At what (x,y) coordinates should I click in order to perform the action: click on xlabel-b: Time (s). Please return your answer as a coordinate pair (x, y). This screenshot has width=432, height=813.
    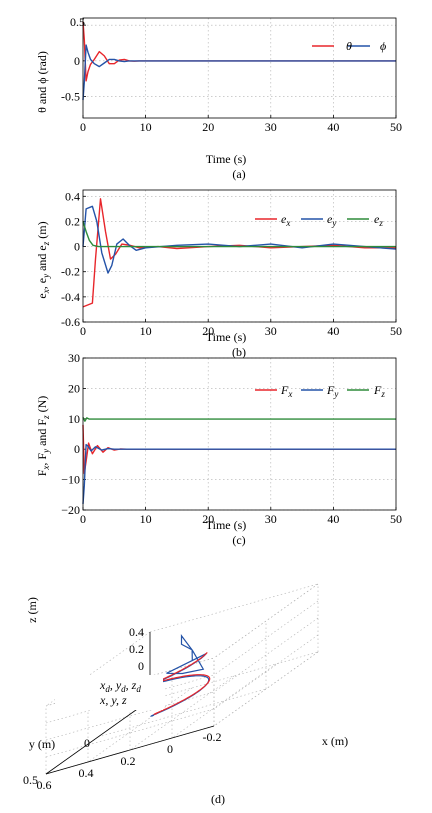
    Looking at the image, I should click on (226, 337).